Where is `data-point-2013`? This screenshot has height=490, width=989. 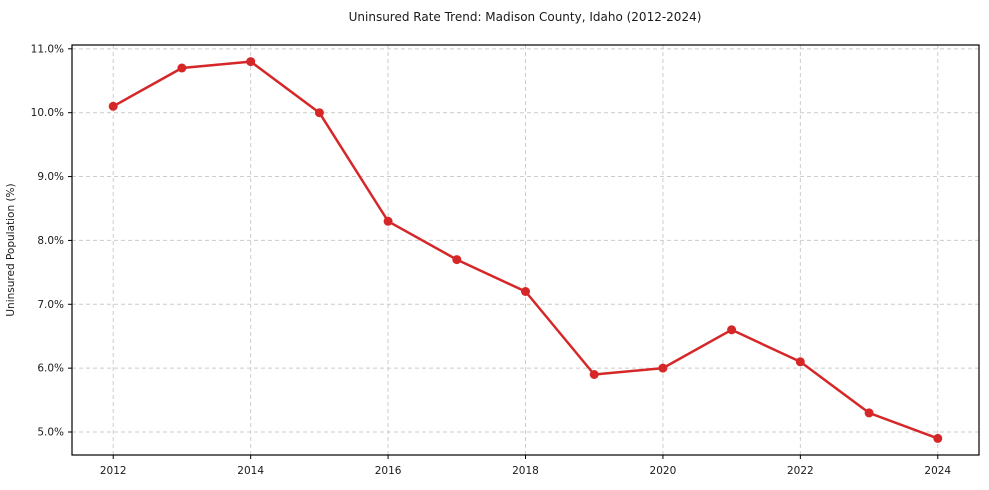
data-point-2013 is located at coordinates (182, 68).